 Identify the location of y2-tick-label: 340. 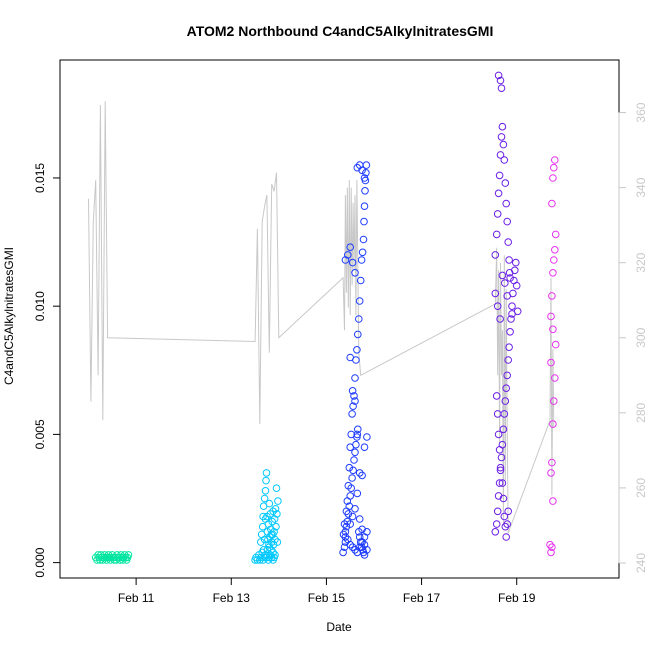
(641, 187).